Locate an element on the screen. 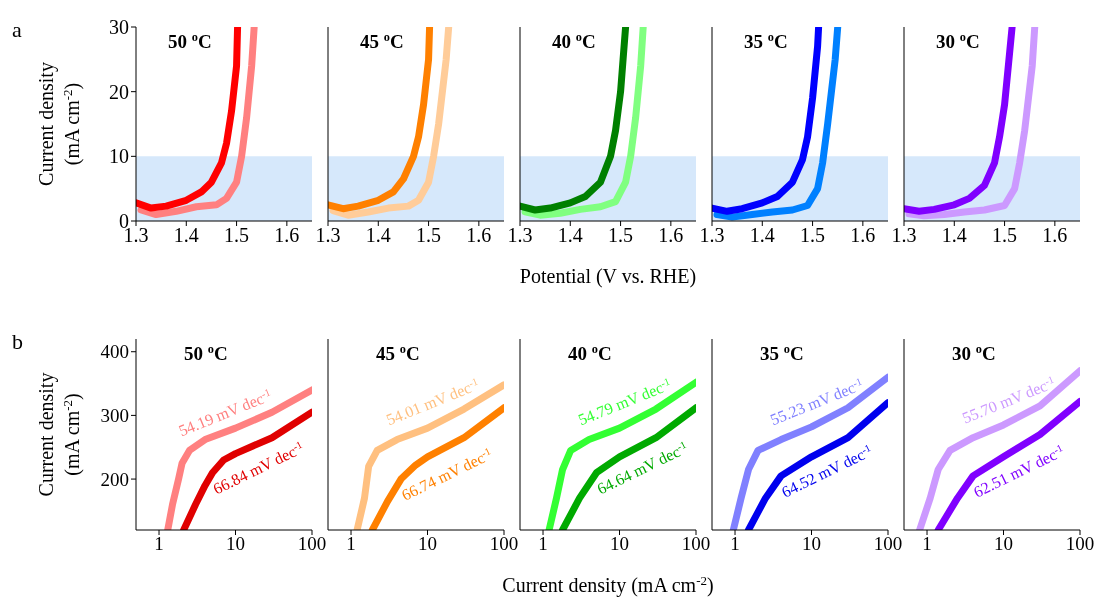 This screenshot has width=1112, height=608. x-axis-title: Potential (V vs. RHE) is located at coordinates (608, 276).